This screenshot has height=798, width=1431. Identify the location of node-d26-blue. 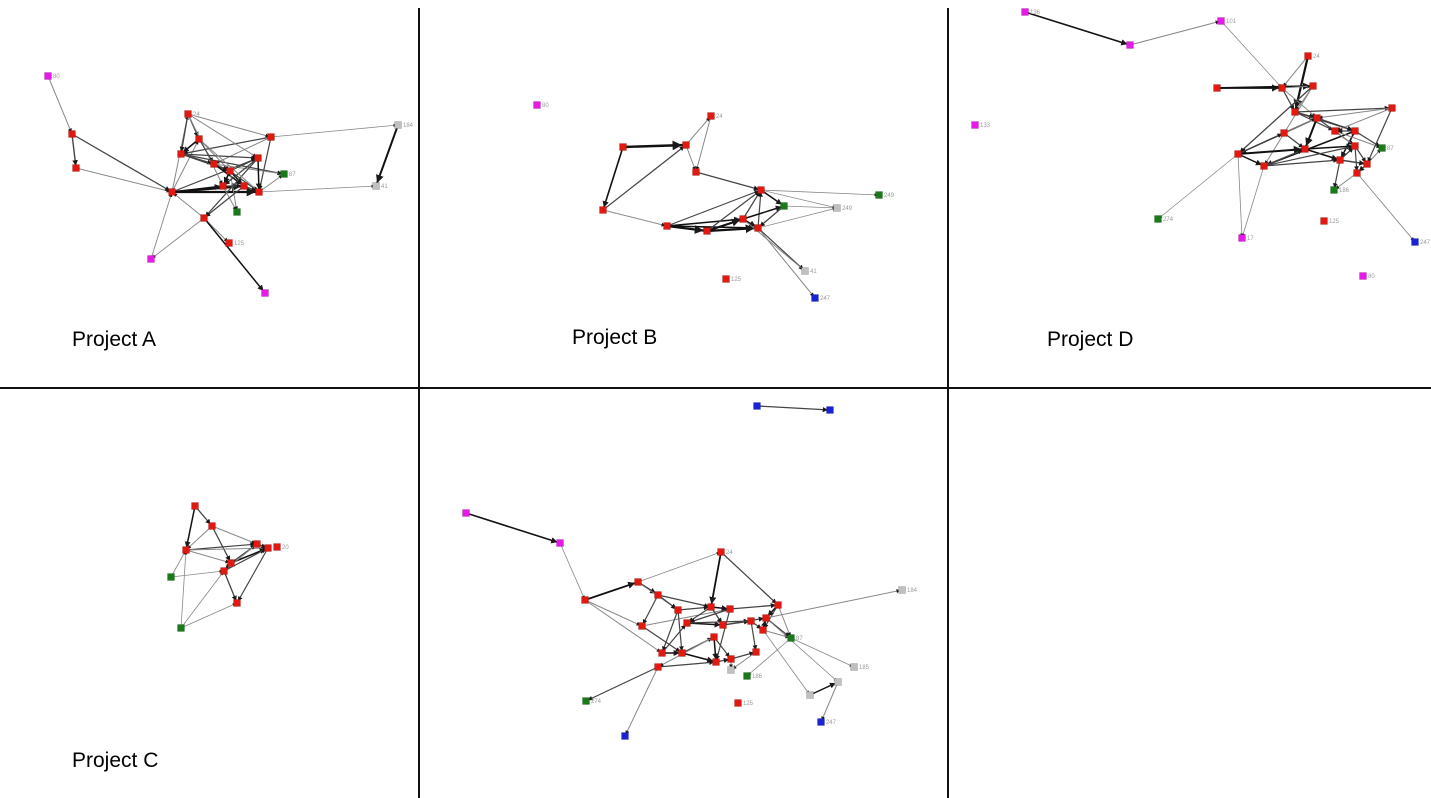
(1415, 242).